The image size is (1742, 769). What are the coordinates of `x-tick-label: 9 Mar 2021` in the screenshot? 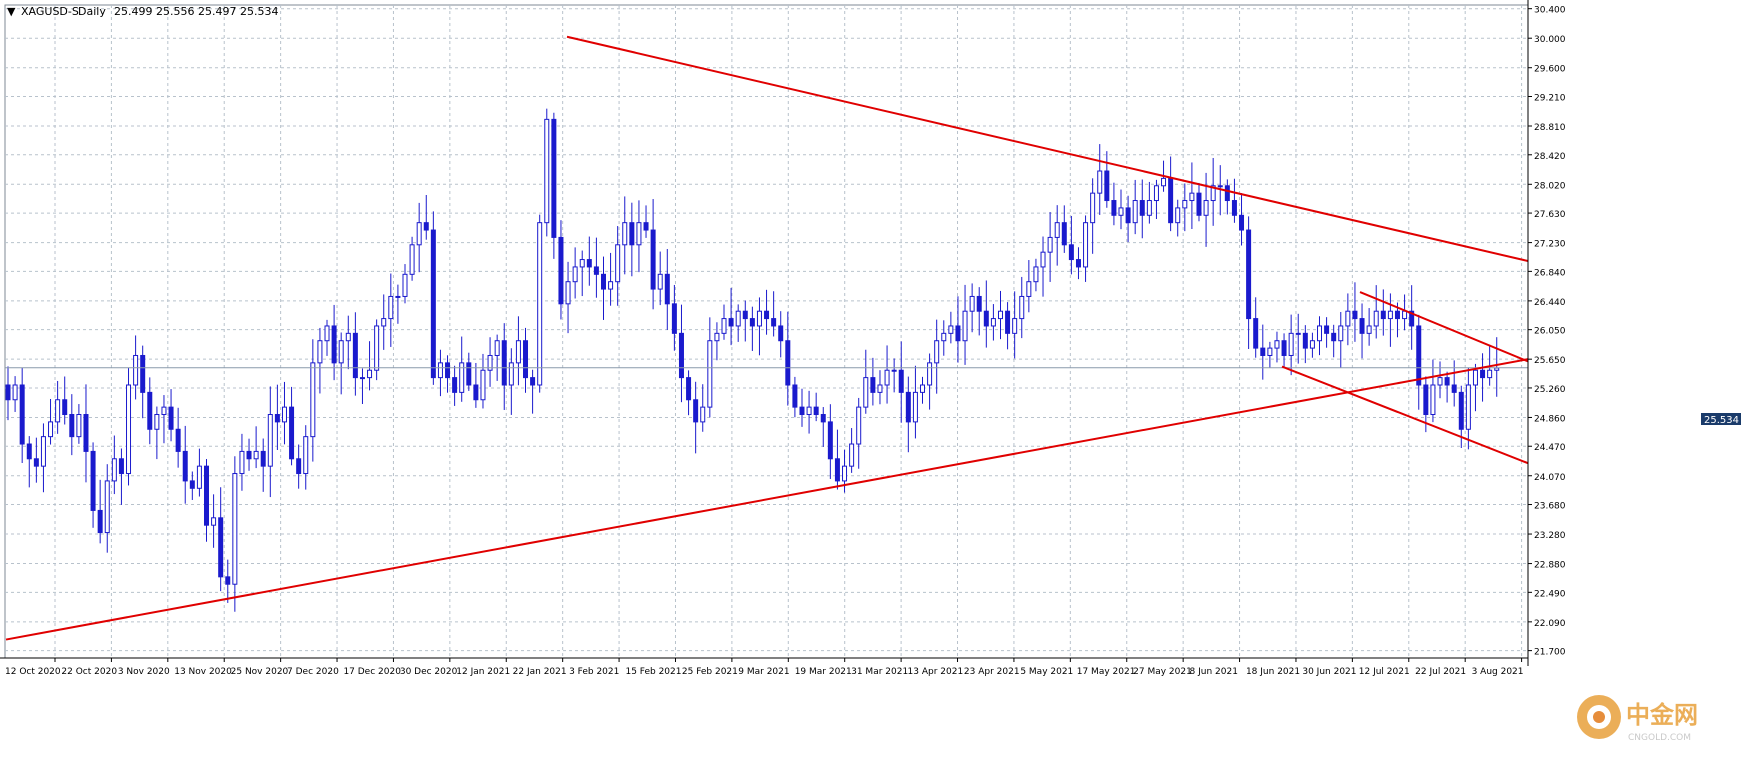 It's located at (763, 672).